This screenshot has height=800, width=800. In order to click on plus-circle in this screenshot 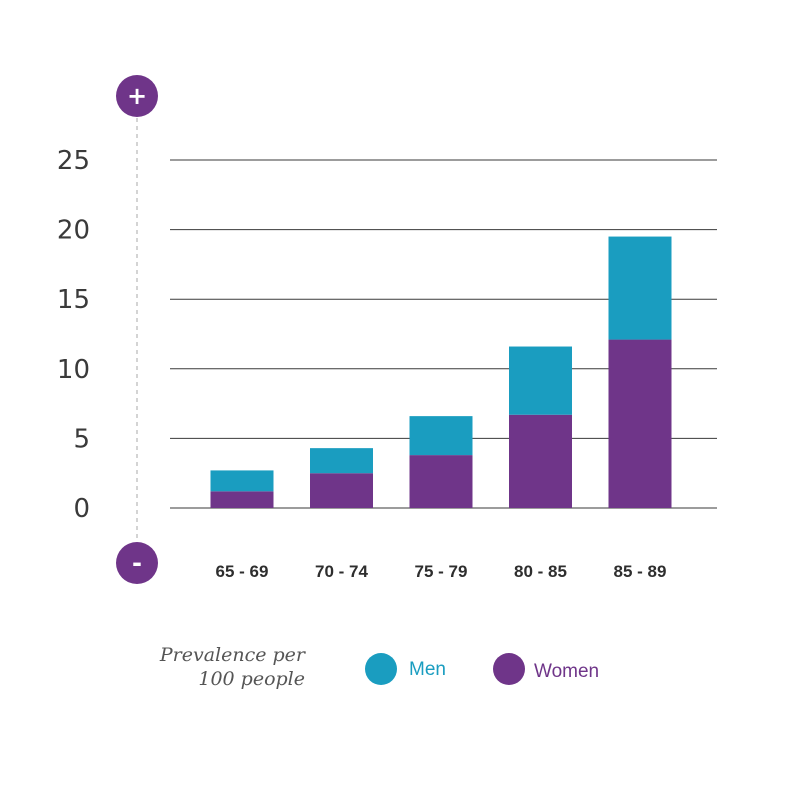, I will do `click(137, 96)`.